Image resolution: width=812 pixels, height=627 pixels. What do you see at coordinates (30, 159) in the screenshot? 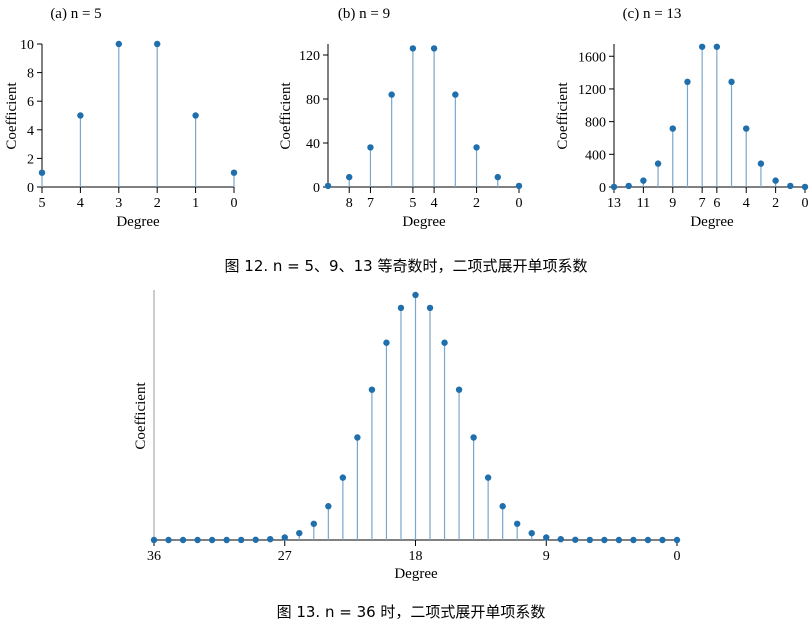
I see `y-tick-label: 2` at bounding box center [30, 159].